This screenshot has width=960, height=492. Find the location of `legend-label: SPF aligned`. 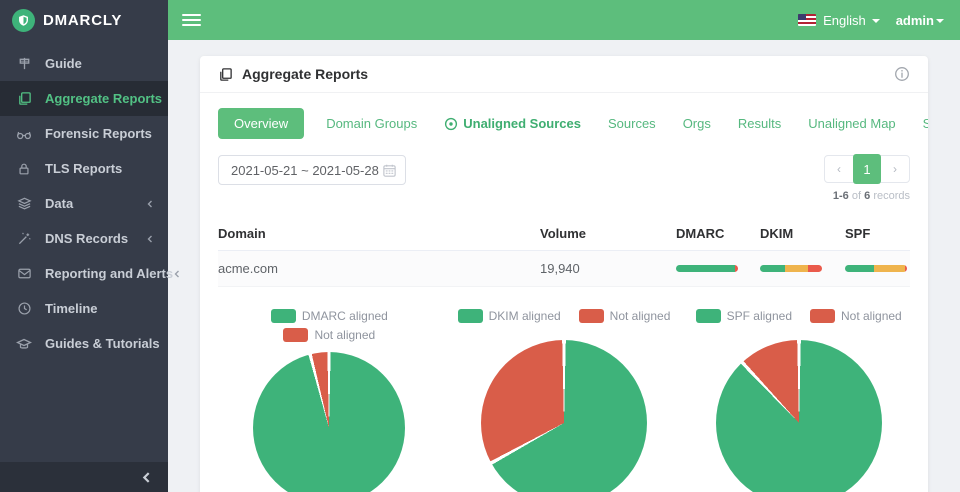

legend-label: SPF aligned is located at coordinates (759, 316).